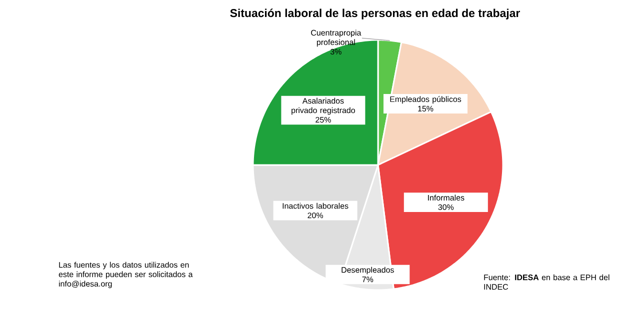 This screenshot has height=321, width=640. What do you see at coordinates (375, 14) in the screenshot?
I see `chart-title: Situación laboral de las personas en edad de trabajar` at bounding box center [375, 14].